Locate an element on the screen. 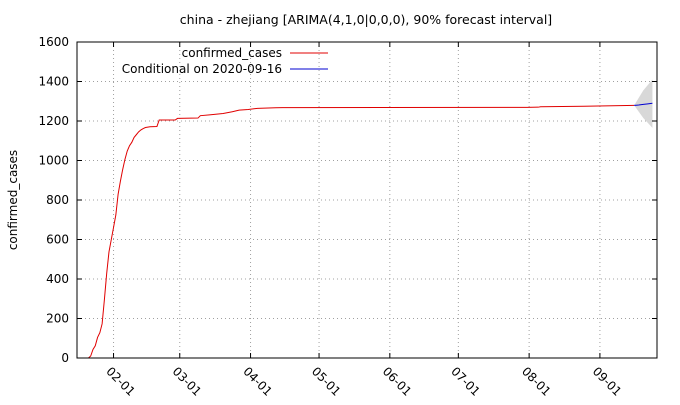 This screenshot has height=405, width=680. x-tick-label: 04-01 is located at coordinates (257, 381).